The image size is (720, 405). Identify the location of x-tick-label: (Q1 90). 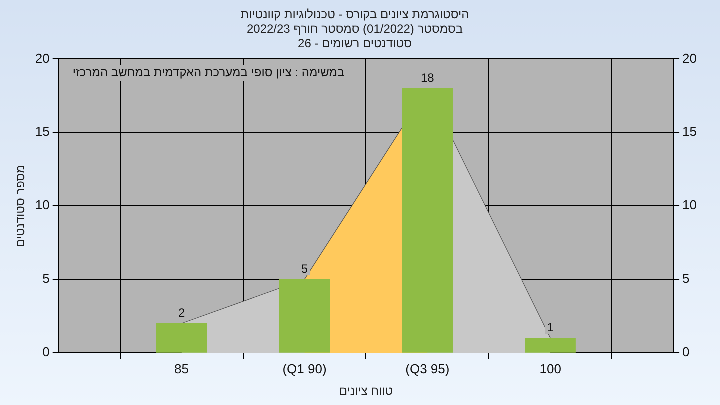
(304, 368).